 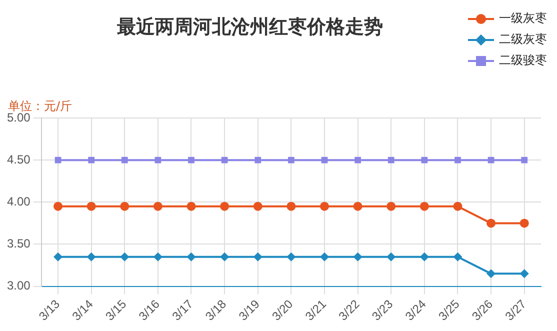 I want to click on y-axis-title: 单位：元/斤, so click(x=40, y=105).